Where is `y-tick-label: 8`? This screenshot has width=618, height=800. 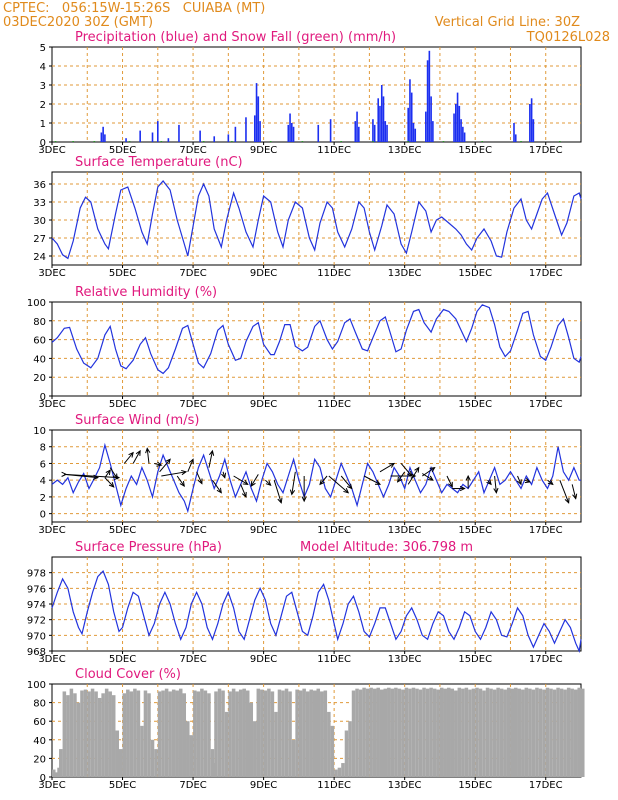 y-tick-label: 8 is located at coordinates (43, 448).